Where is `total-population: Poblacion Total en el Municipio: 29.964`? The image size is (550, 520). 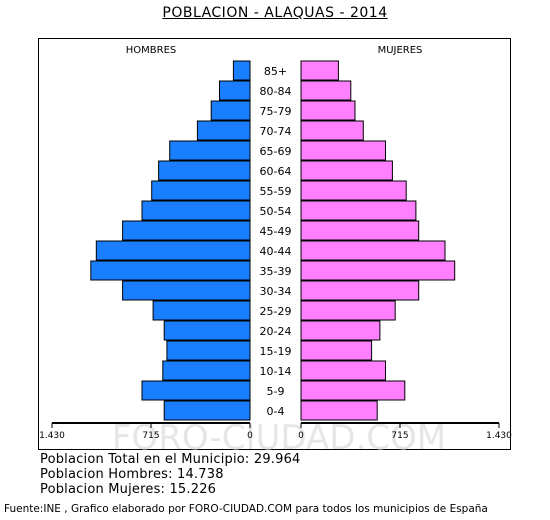
total-population: Poblacion Total en el Municipio: 29.964 is located at coordinates (170, 459).